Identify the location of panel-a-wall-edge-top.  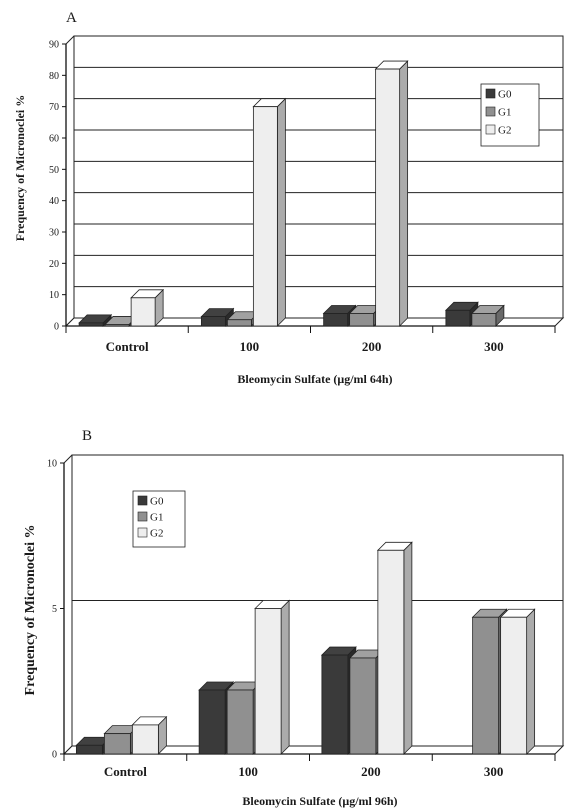
(70, 40).